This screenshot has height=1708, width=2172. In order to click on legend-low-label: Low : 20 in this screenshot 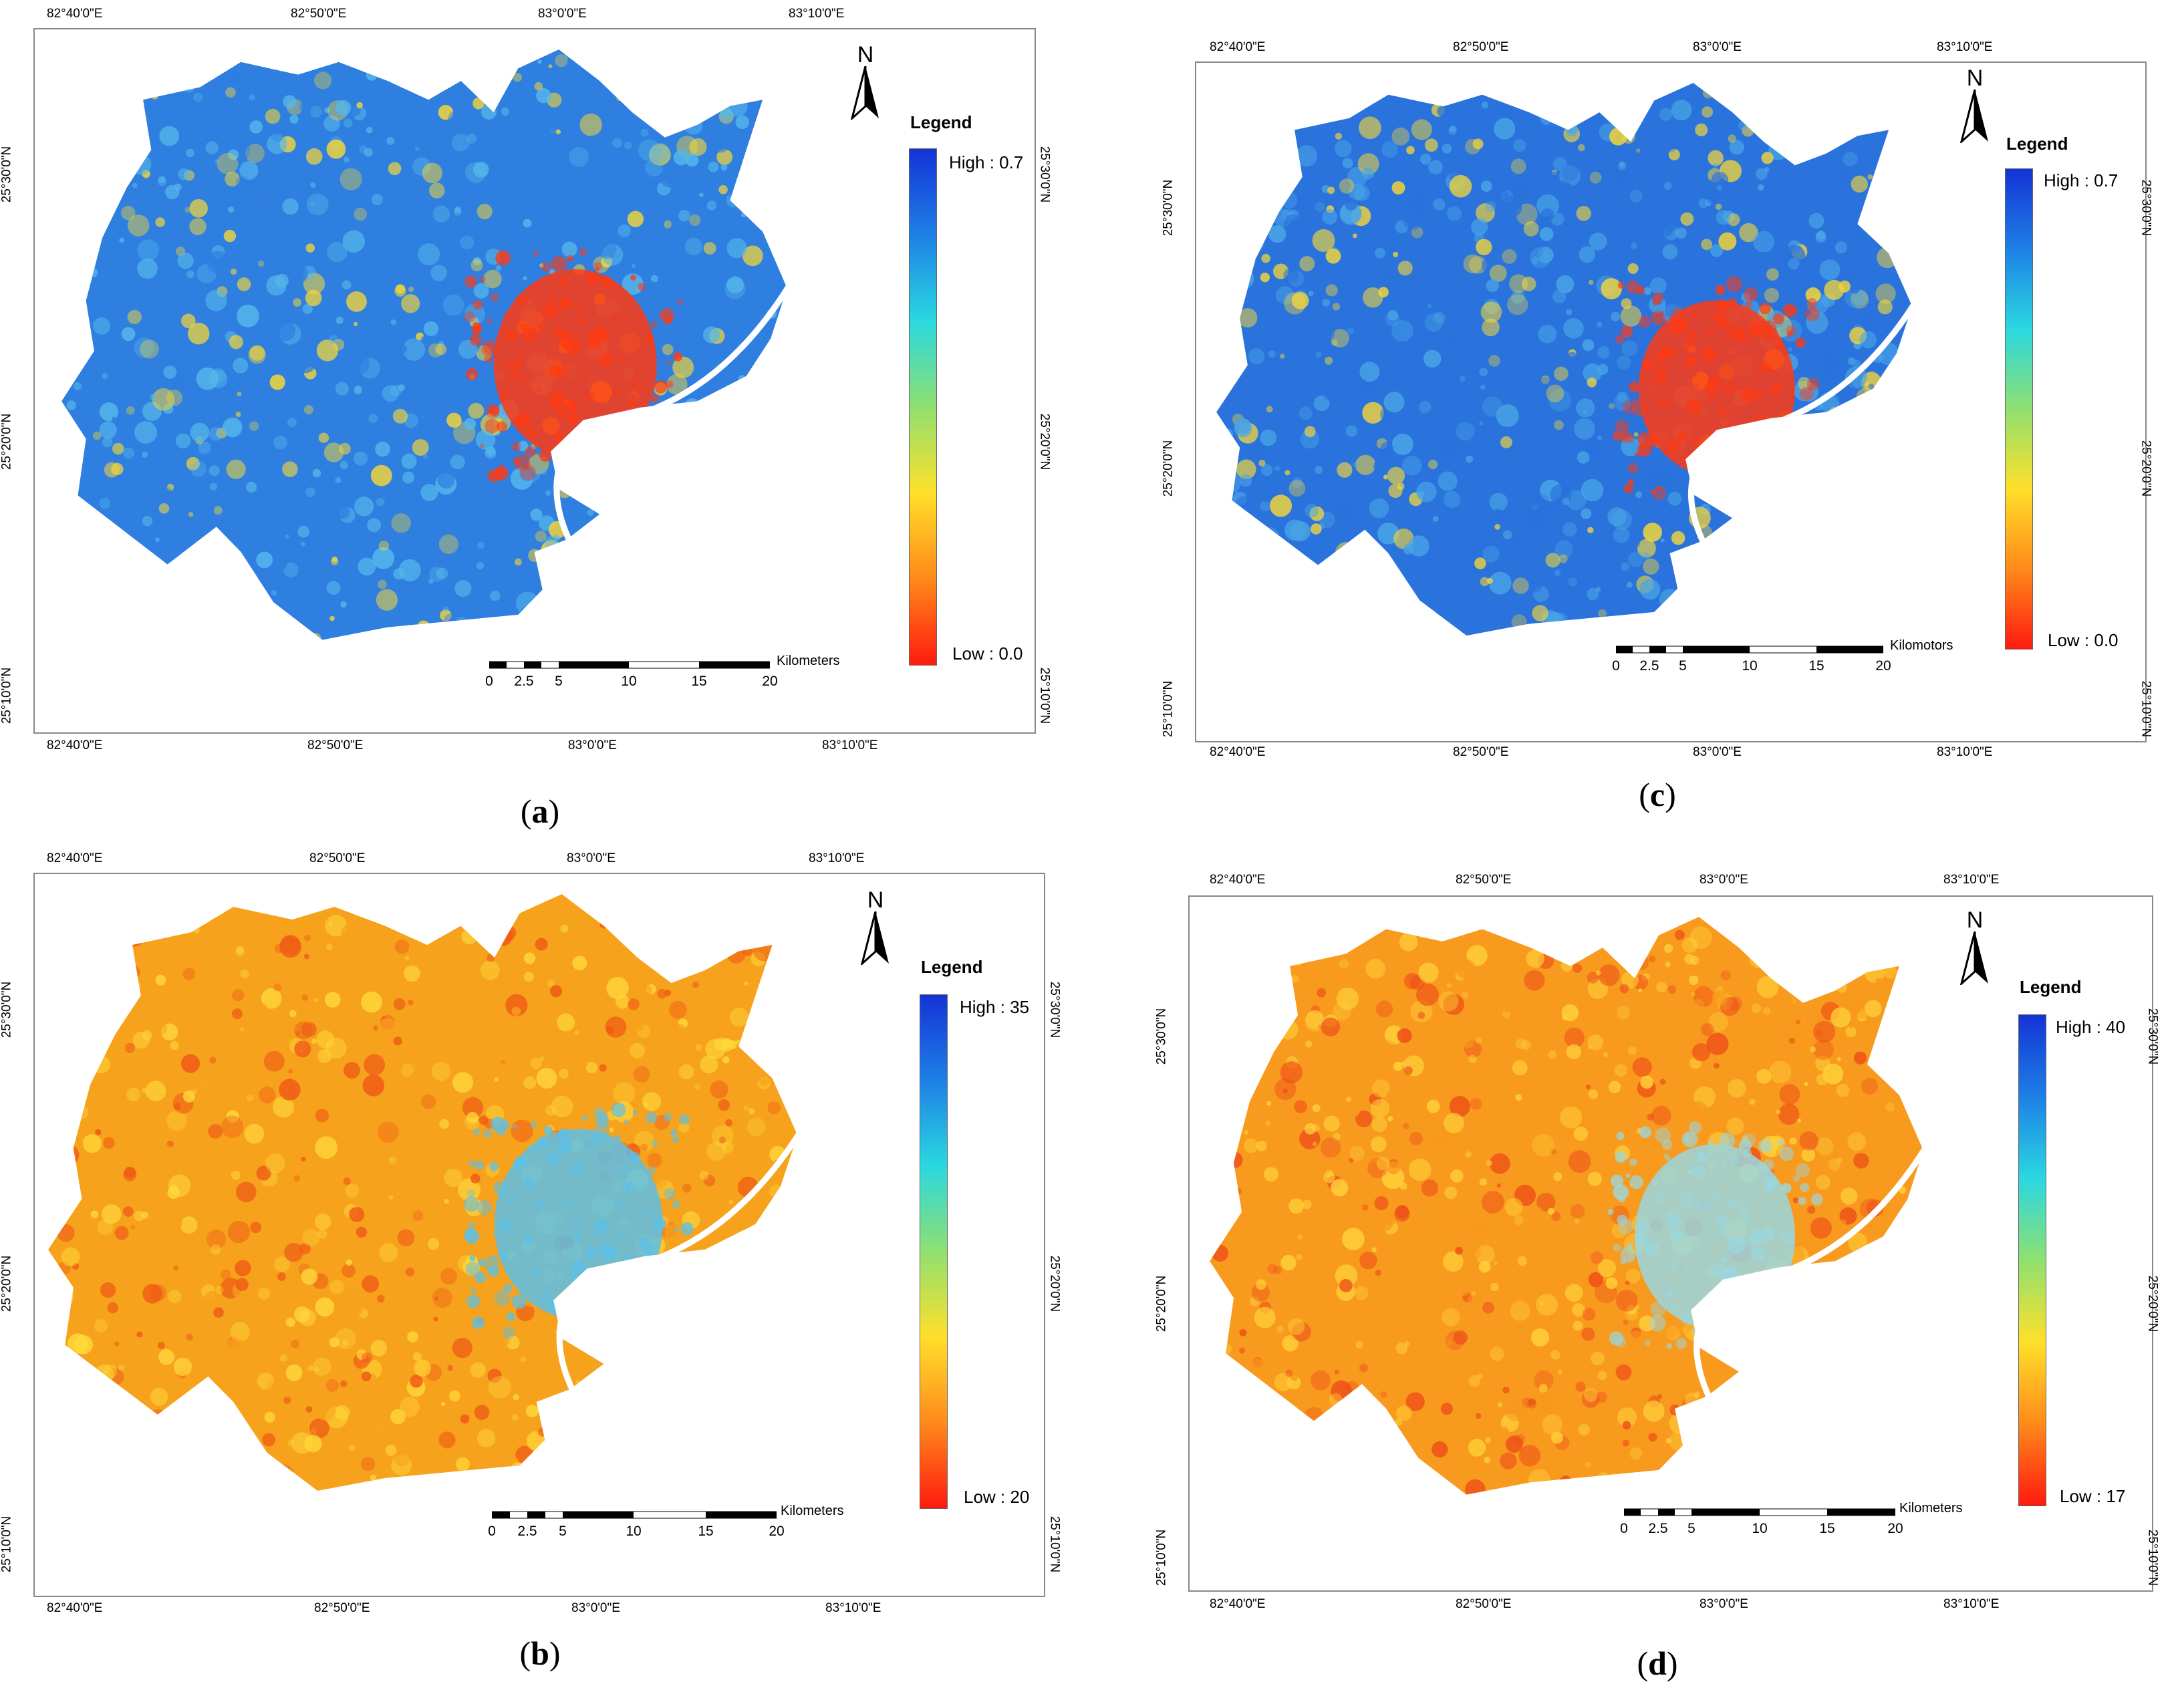, I will do `click(997, 1497)`.